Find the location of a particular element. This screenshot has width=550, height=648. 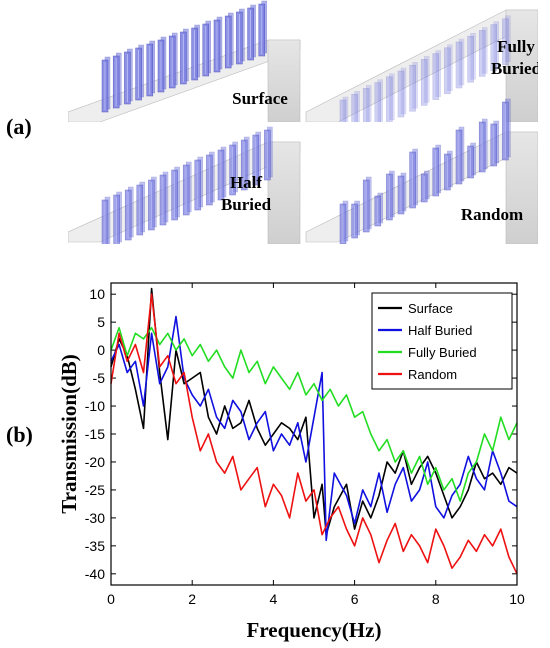

y-axis-title: Transmission(dB) is located at coordinates (69, 433).